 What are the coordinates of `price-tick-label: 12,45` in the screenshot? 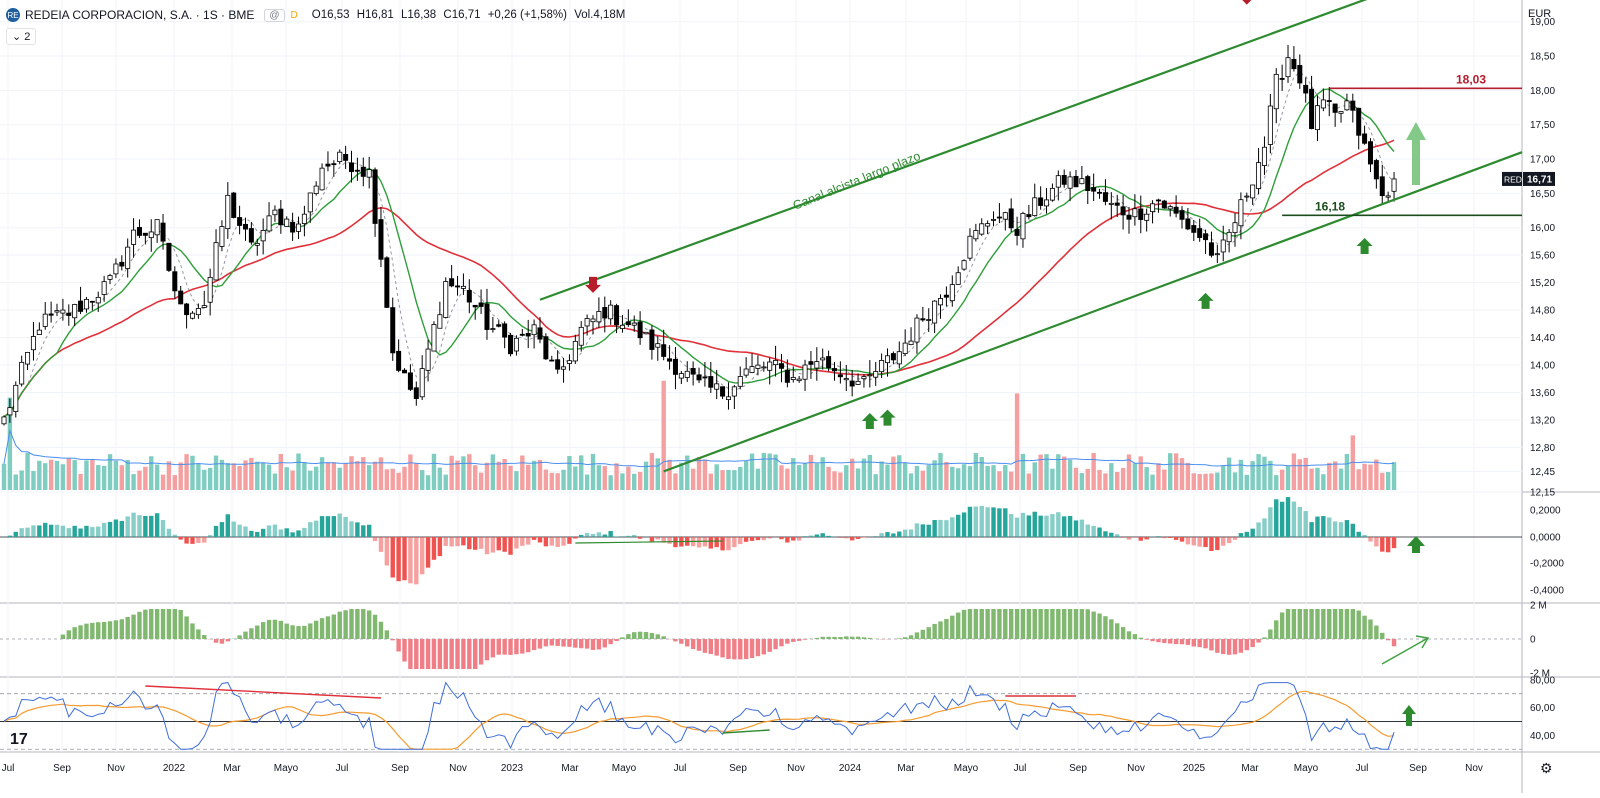 It's located at (1542, 472).